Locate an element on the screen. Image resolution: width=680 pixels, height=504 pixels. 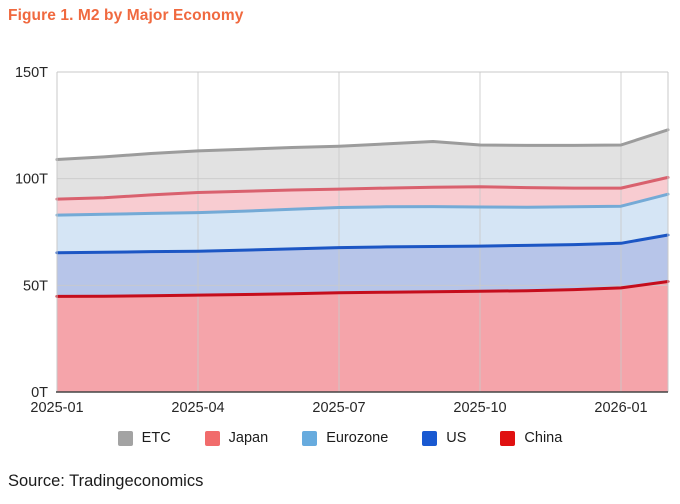
x-tick-label-2025-10: 2025-10 is located at coordinates (479, 408).